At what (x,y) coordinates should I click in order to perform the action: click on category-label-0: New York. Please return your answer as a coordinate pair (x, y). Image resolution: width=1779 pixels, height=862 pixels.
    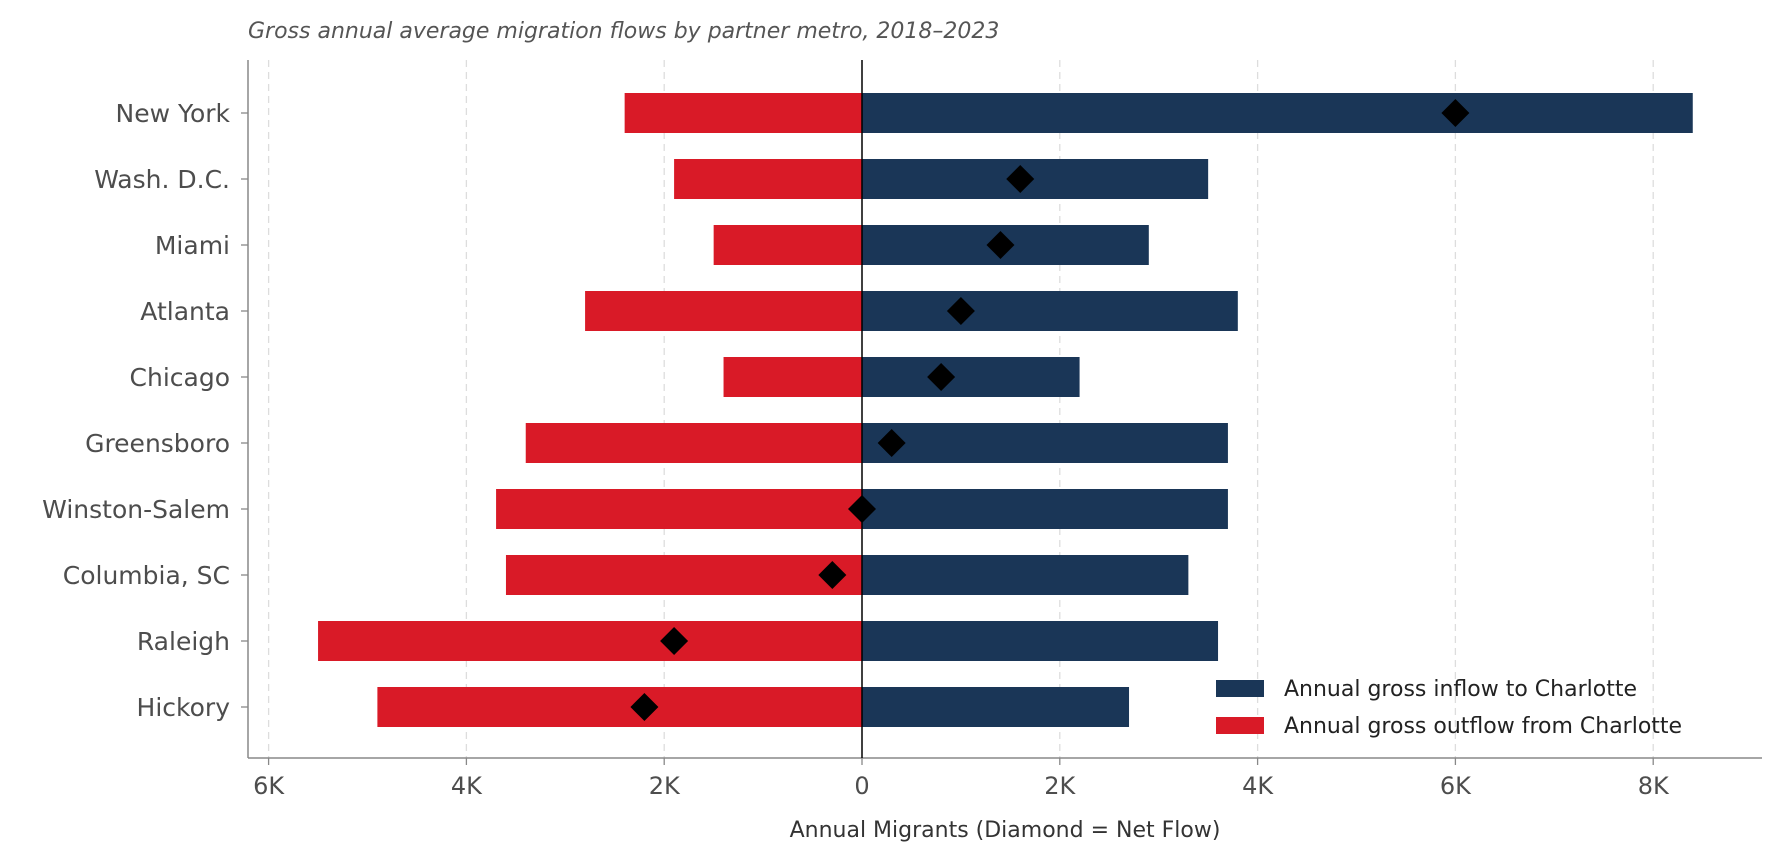
    Looking at the image, I should click on (173, 113).